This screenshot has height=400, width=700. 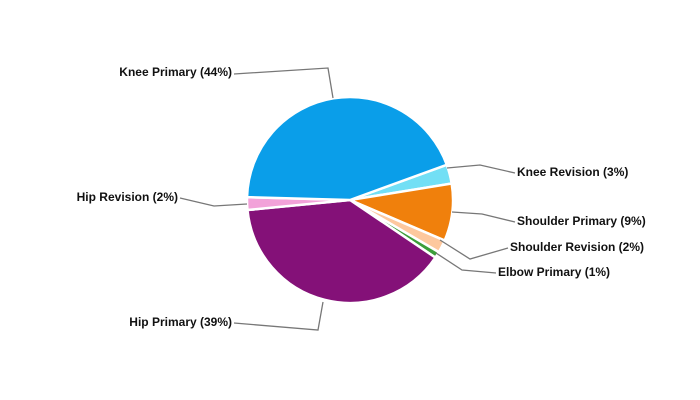 What do you see at coordinates (572, 172) in the screenshot?
I see `slice-label: Knee Revision (3%)` at bounding box center [572, 172].